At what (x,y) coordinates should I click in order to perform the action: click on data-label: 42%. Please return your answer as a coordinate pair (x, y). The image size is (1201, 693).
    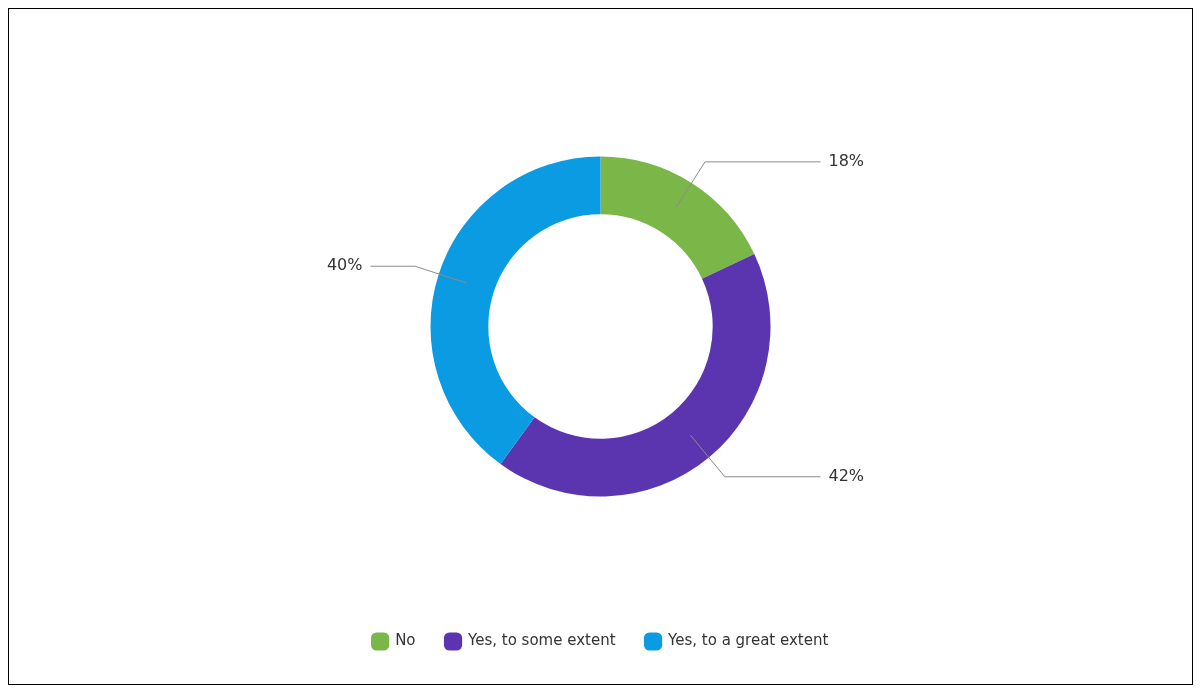
    Looking at the image, I should click on (846, 475).